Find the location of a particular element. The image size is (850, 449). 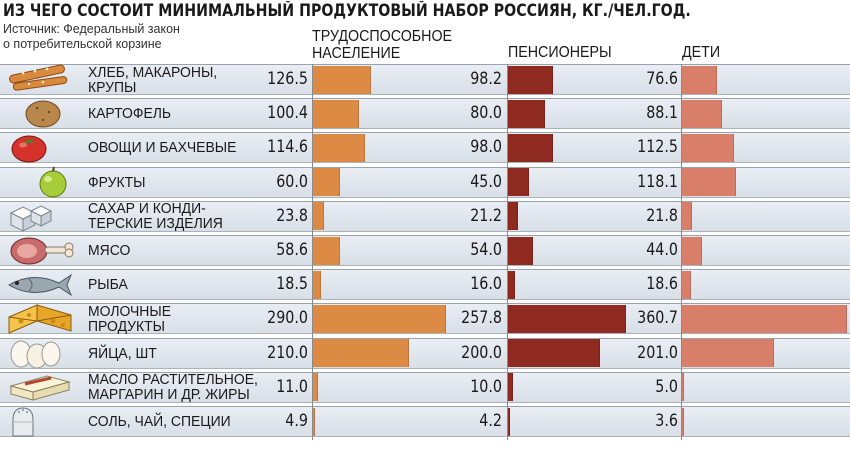

value-label-pensioners: 54.0 is located at coordinates (486, 250).